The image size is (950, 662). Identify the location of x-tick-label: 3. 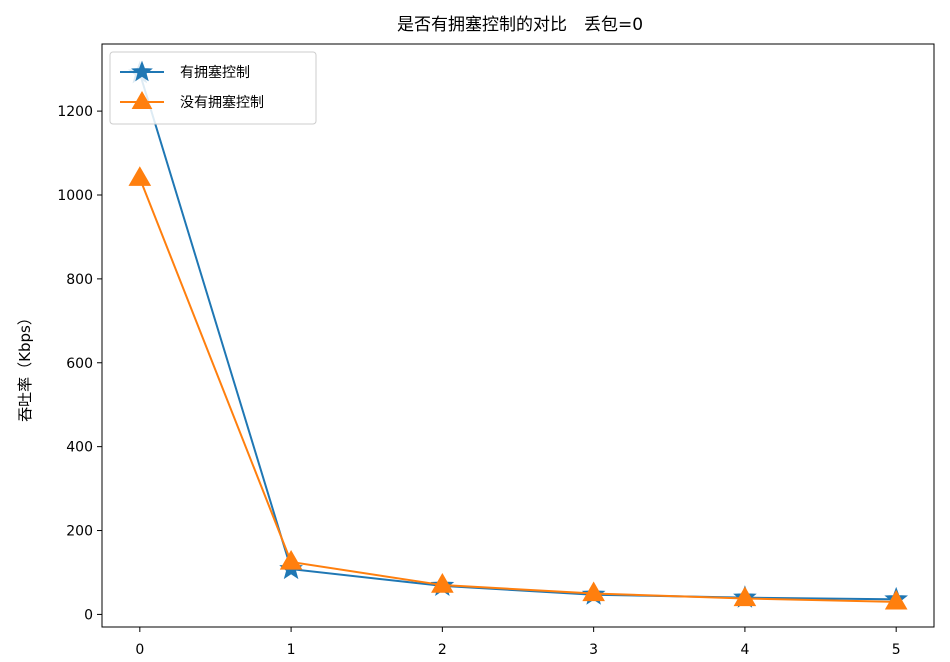
(593, 650).